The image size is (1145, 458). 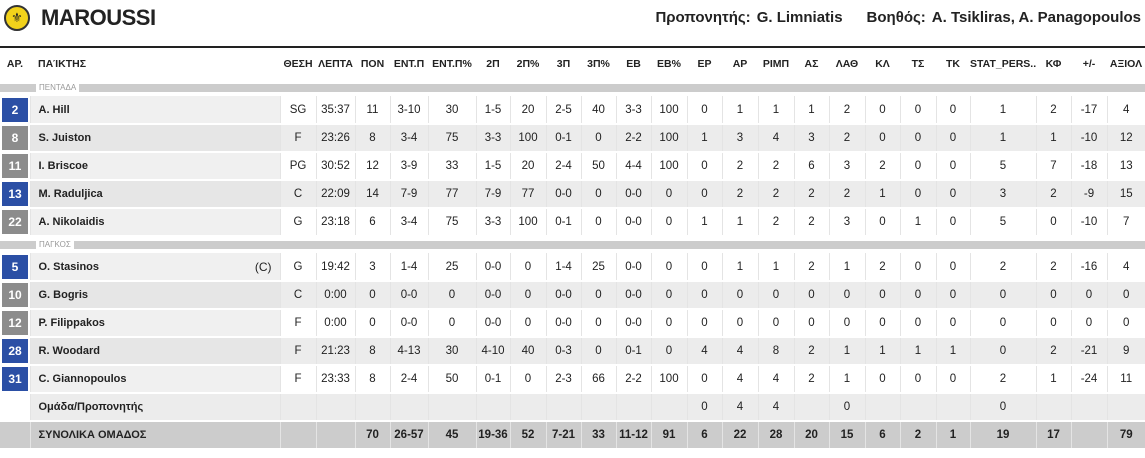 I want to click on stat-cell: -18, so click(x=1088, y=166).